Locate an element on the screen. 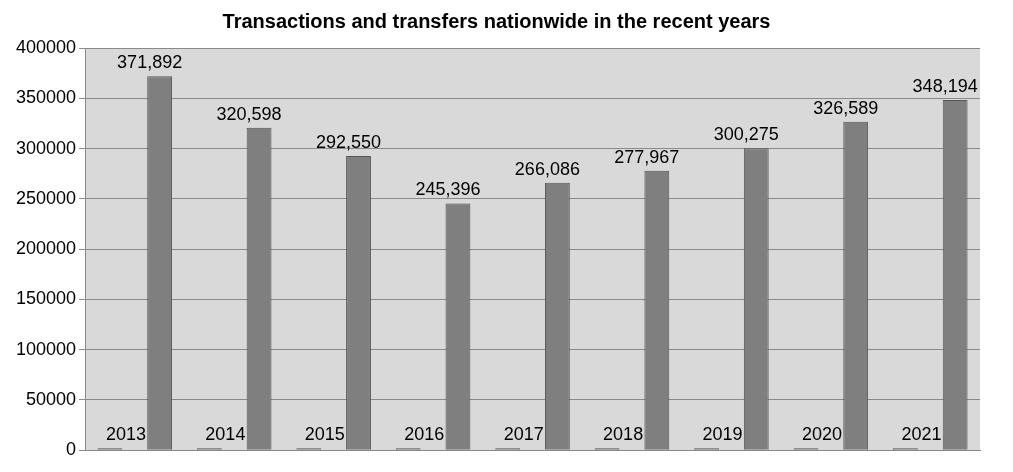  data-label: 2017 is located at coordinates (523, 434).